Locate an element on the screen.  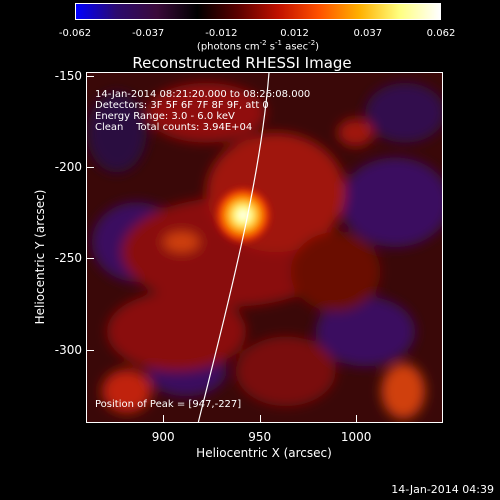
y-tick-label: -300 is located at coordinates (68, 349).